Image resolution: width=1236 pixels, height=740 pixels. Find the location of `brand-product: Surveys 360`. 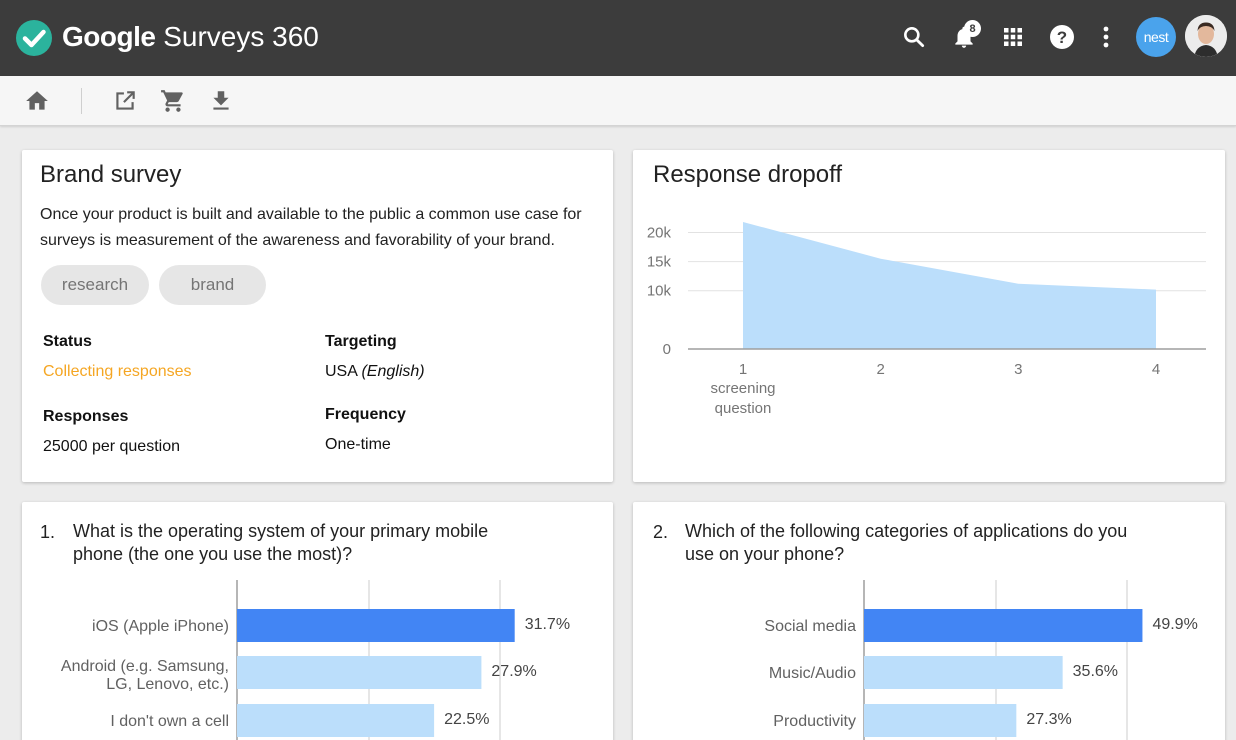

brand-product: Surveys 360 is located at coordinates (237, 36).